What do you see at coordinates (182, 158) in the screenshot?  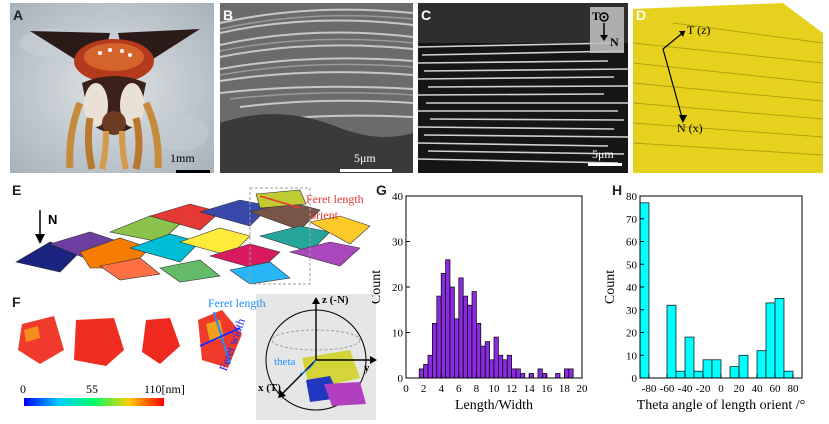 I see `scale-bar-label: 1mm` at bounding box center [182, 158].